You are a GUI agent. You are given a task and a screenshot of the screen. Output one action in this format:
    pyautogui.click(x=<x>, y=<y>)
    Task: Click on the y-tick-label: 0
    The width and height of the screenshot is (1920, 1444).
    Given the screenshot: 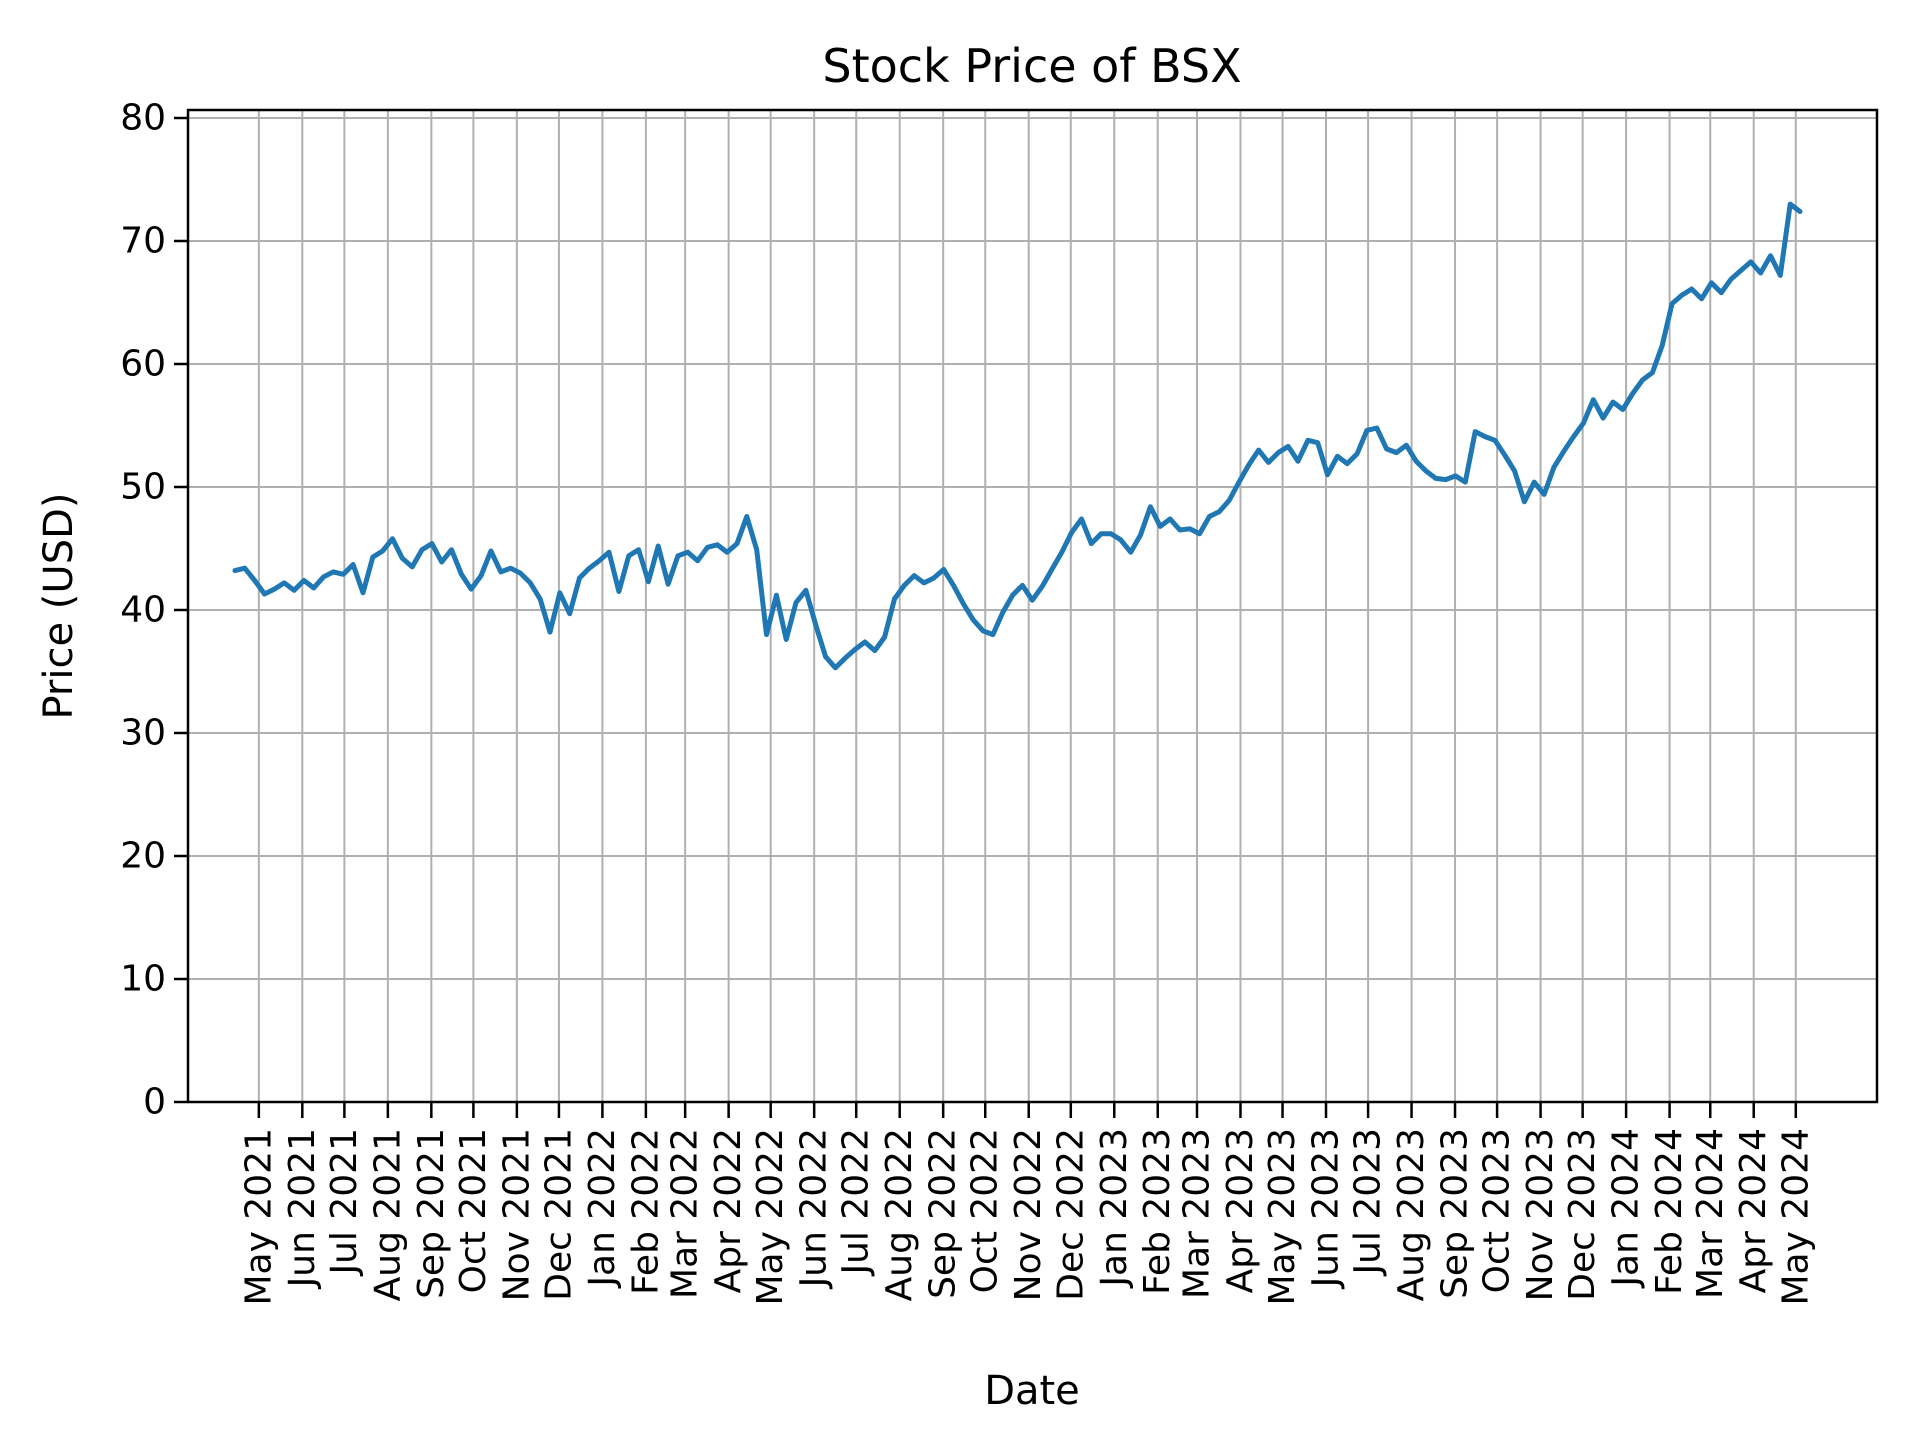 What is the action you would take?
    pyautogui.click(x=154, y=1102)
    